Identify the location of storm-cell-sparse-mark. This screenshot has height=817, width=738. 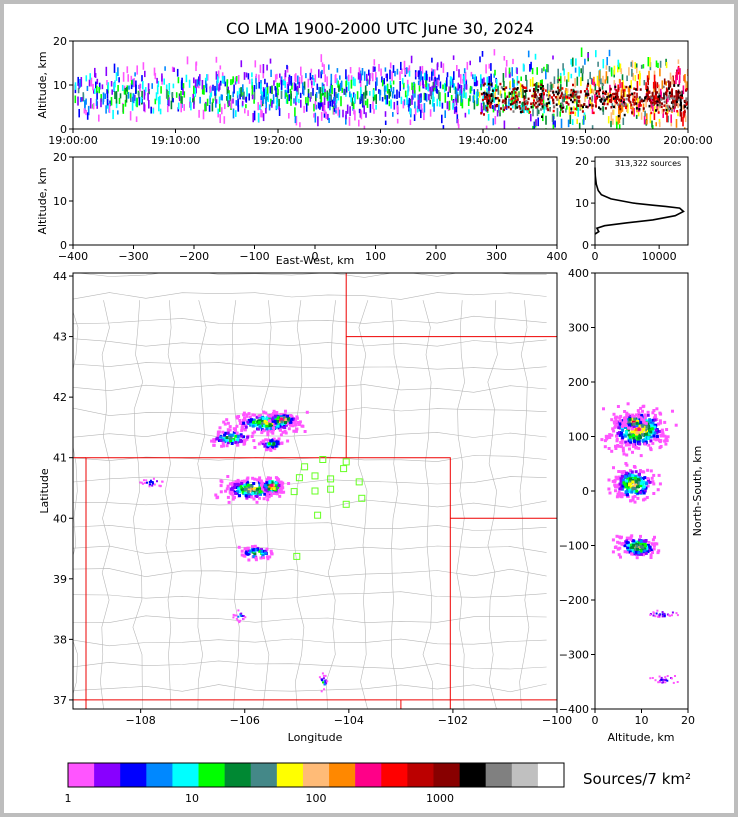
(153, 478).